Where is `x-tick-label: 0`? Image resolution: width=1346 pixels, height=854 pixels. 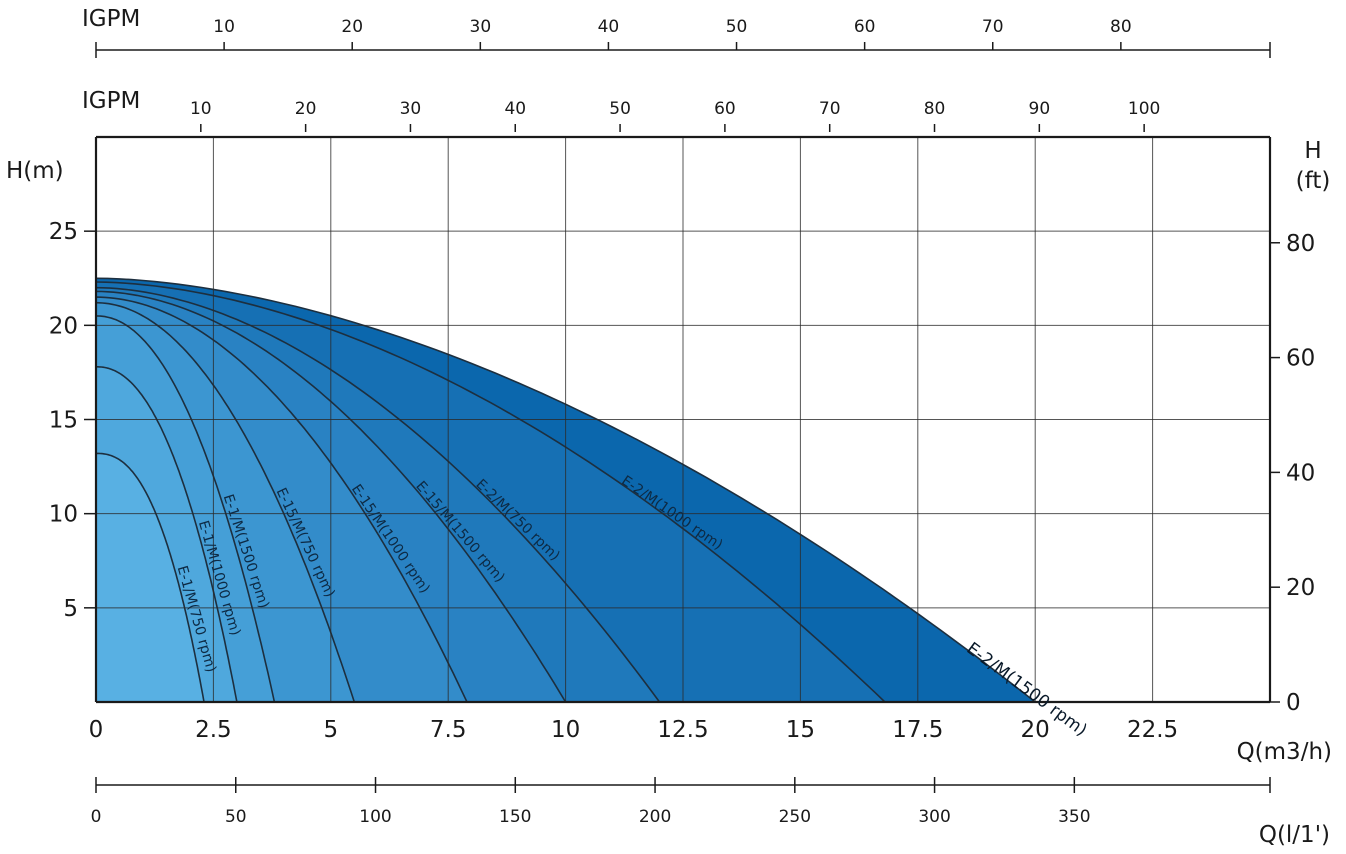 x-tick-label: 0 is located at coordinates (96, 730).